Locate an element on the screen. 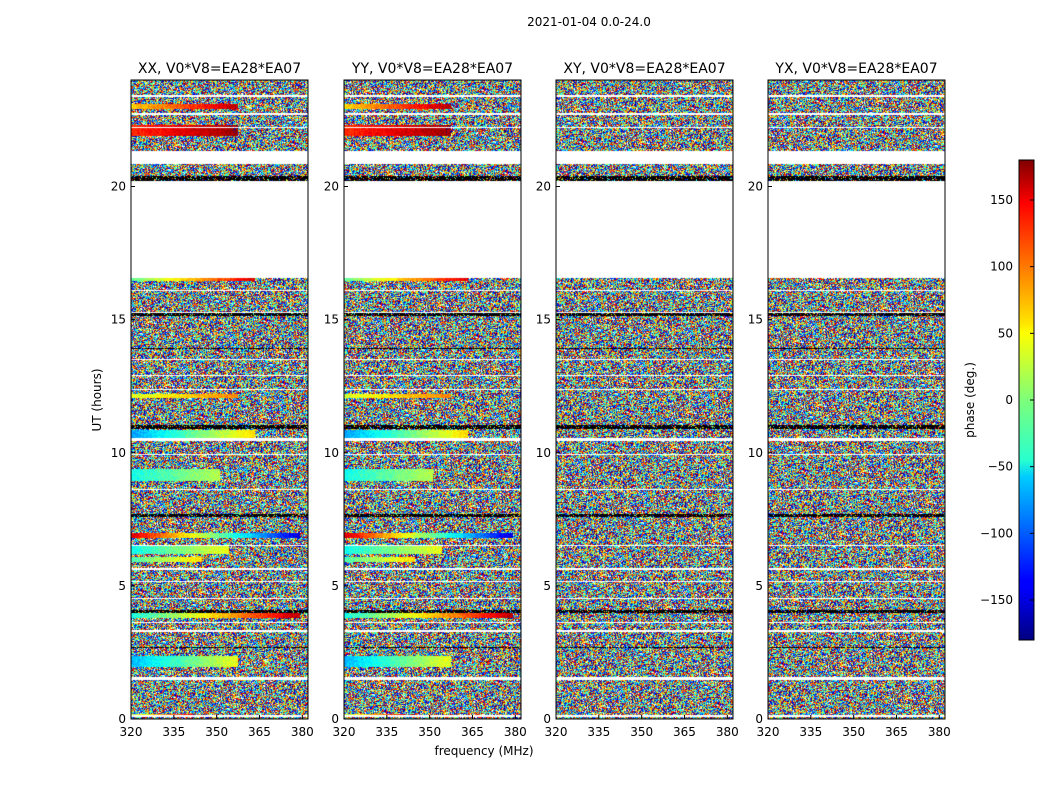  x-axis-label: frequency (MHz) is located at coordinates (483, 751).